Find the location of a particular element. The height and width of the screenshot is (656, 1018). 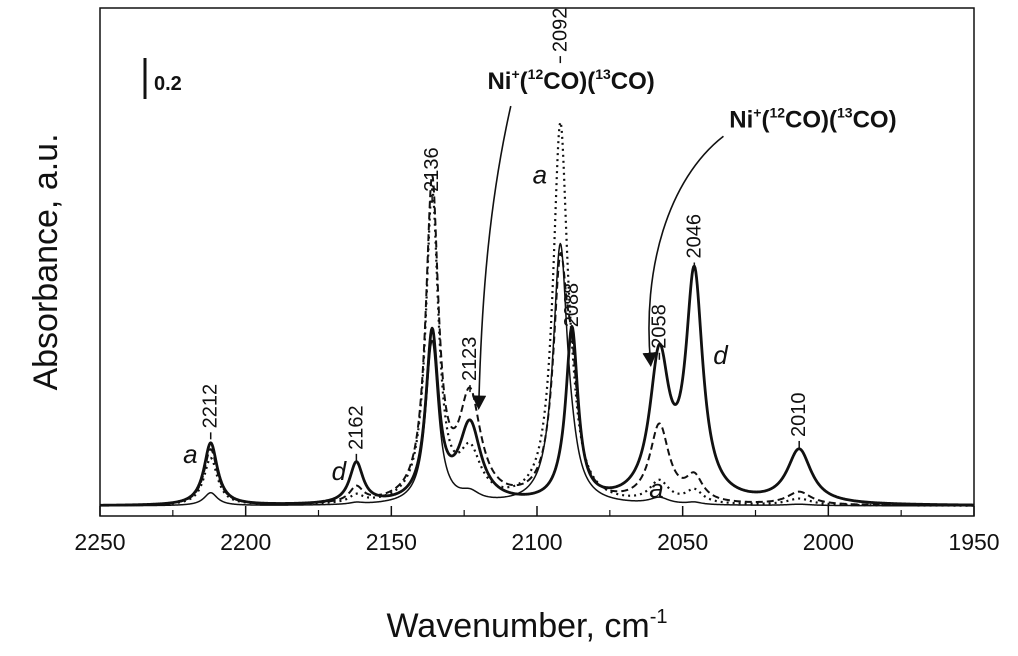

x-tick-label: 2000 is located at coordinates (828, 542).